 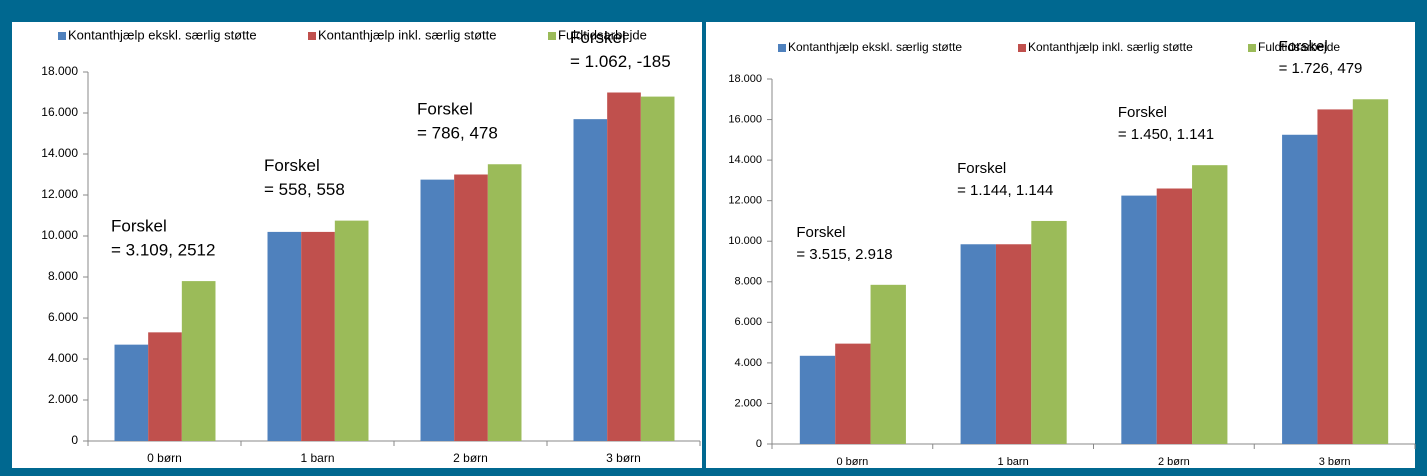 What do you see at coordinates (1005, 190) in the screenshot?
I see `annotation: = 1.144, 1.144` at bounding box center [1005, 190].